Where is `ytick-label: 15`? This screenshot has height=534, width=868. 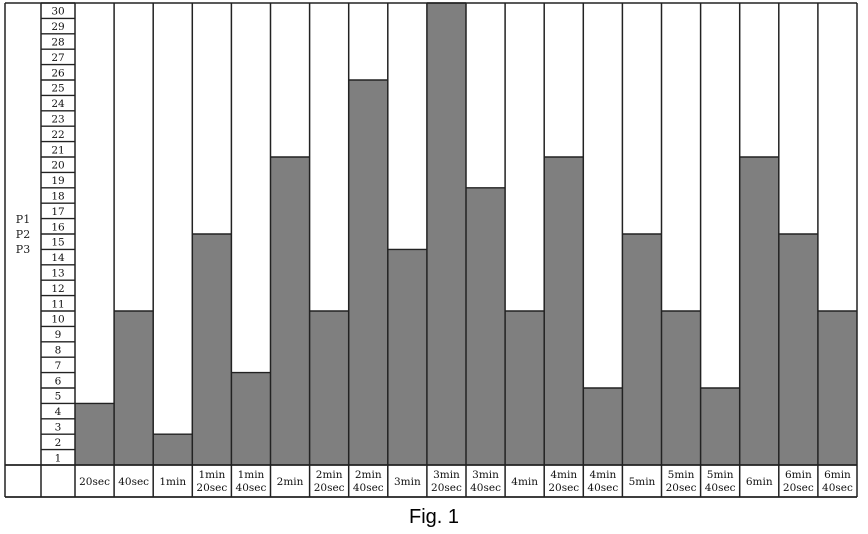 ytick-label: 15 is located at coordinates (57, 243).